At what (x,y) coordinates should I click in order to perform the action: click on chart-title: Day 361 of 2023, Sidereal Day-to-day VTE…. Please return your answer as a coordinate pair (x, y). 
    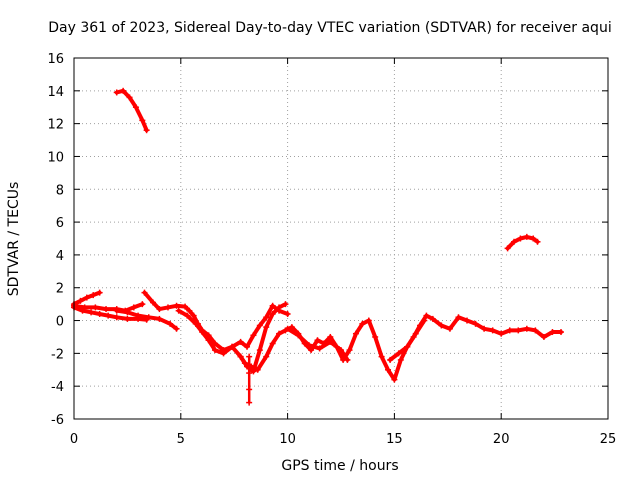
    Looking at the image, I should click on (329, 28).